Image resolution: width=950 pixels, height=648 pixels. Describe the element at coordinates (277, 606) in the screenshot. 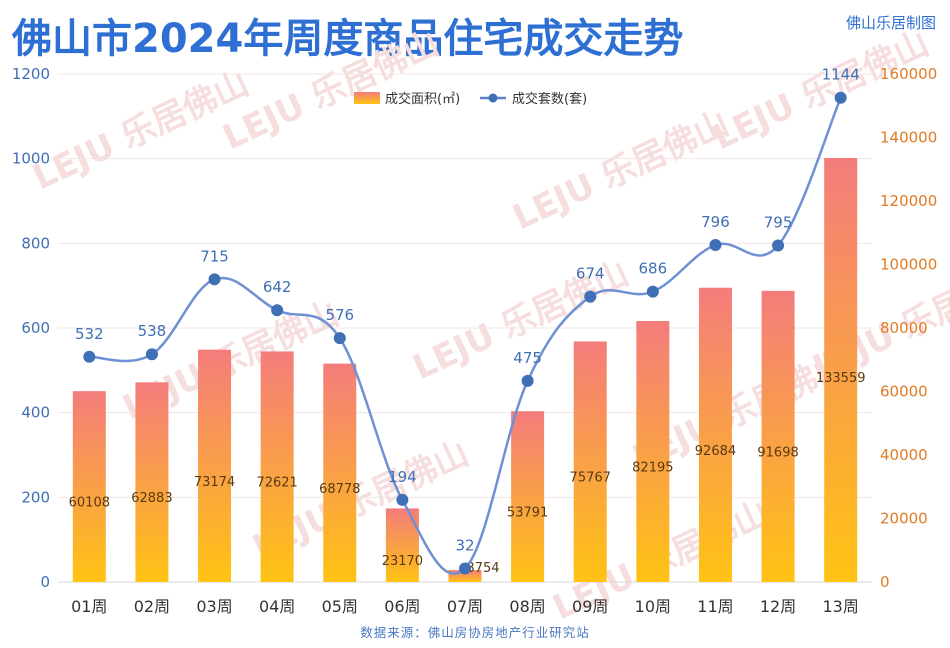

I see `x-axis-tick: 04周` at that location.